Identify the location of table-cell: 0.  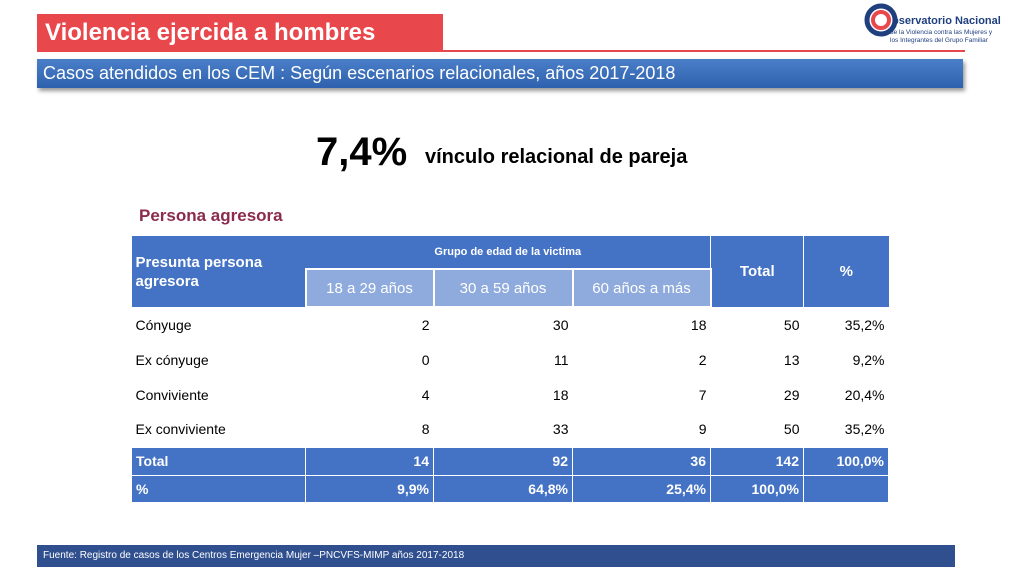
(425, 359).